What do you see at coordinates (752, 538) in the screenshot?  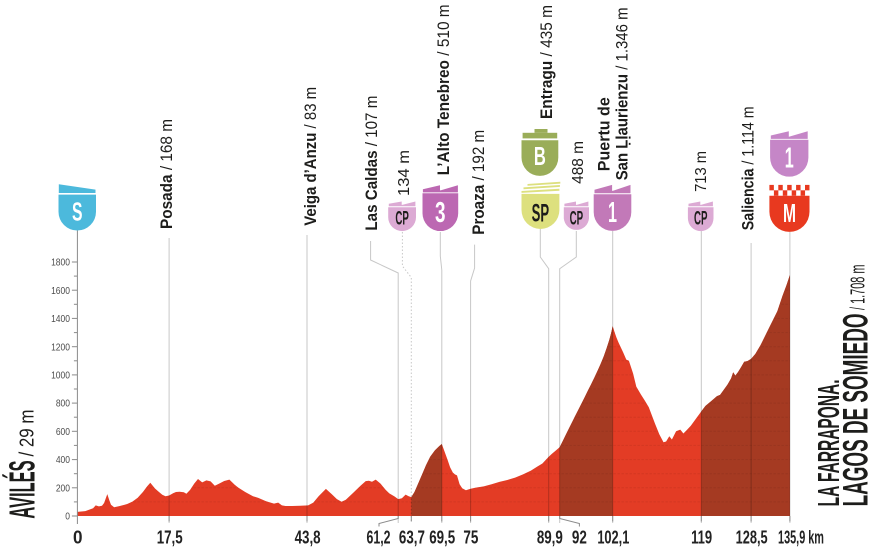 I see `svg-text: 128,5` at bounding box center [752, 538].